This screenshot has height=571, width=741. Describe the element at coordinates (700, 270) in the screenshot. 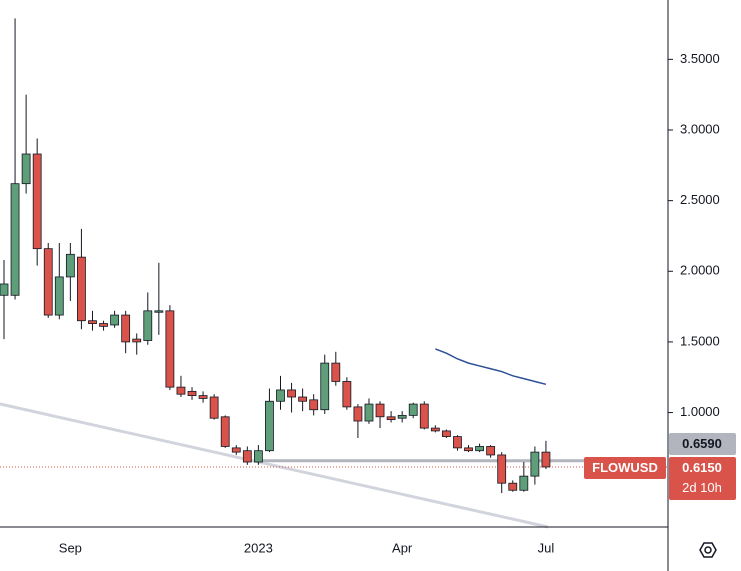

I see `y-tick-label: 2.0000` at that location.